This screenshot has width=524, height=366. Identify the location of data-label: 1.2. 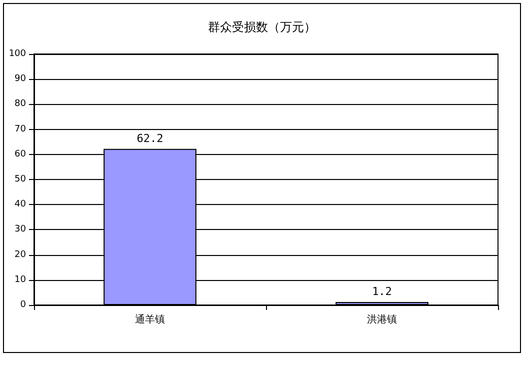
(382, 291).